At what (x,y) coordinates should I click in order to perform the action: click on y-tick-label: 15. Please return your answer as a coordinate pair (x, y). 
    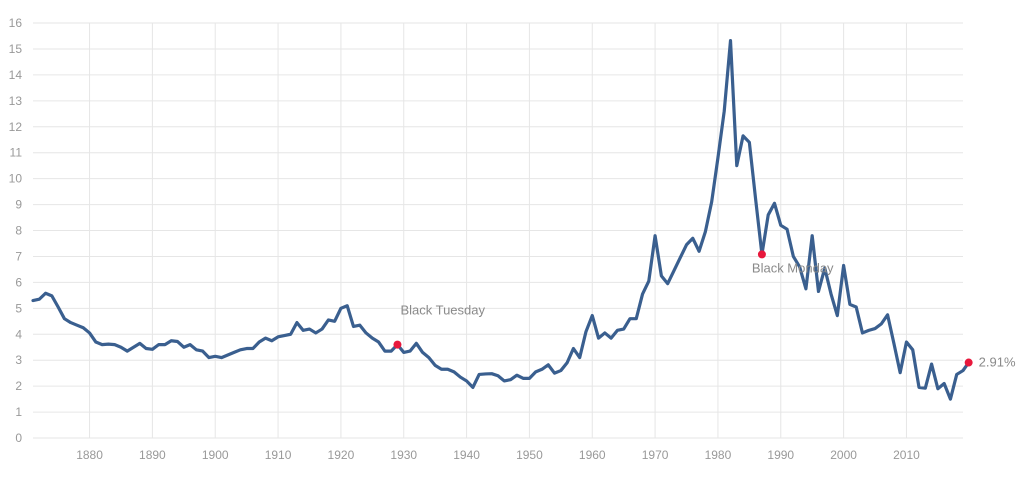
    Looking at the image, I should click on (16, 49).